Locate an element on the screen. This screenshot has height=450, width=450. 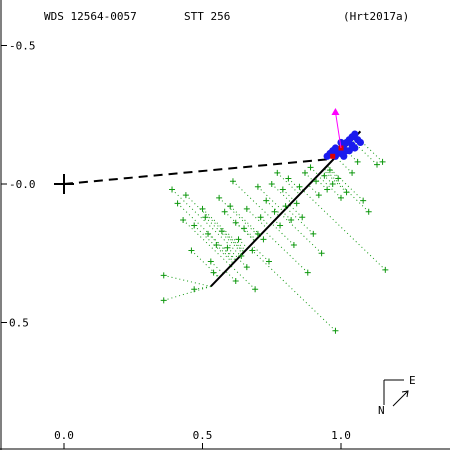
speckle-points is located at coordinates (343, 145).